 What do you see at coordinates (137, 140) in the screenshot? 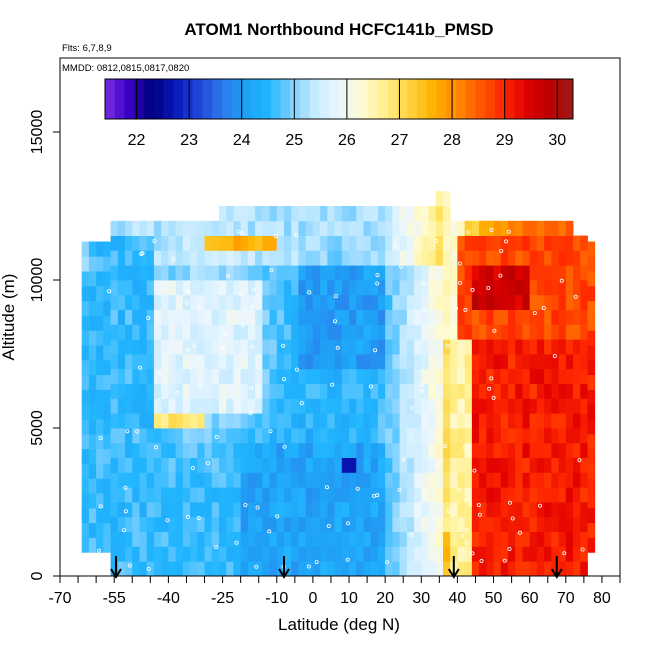
I see `colorbar-tick-label: 22` at bounding box center [137, 140].